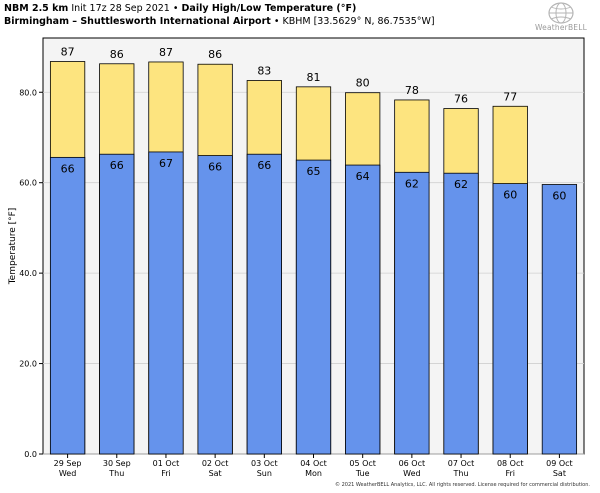 Image resolution: width=600 pixels, height=493 pixels. Describe the element at coordinates (166, 163) in the screenshot. I see `low-value-label: 67` at that location.